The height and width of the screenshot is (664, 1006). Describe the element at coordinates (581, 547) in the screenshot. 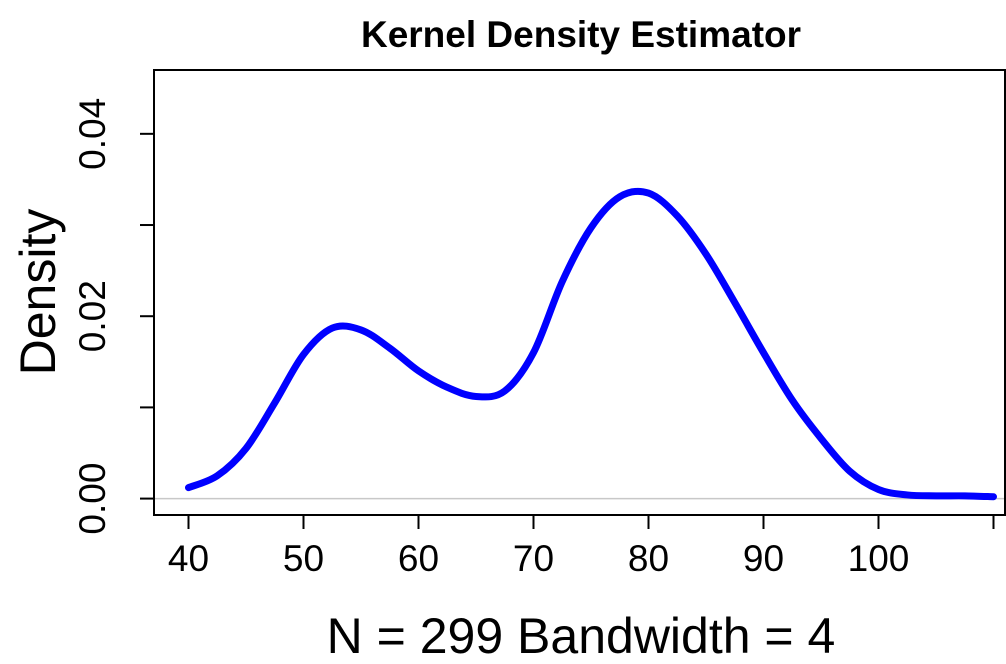

I see `x-axis: 40 50 60 70 80 90 100` at that location.